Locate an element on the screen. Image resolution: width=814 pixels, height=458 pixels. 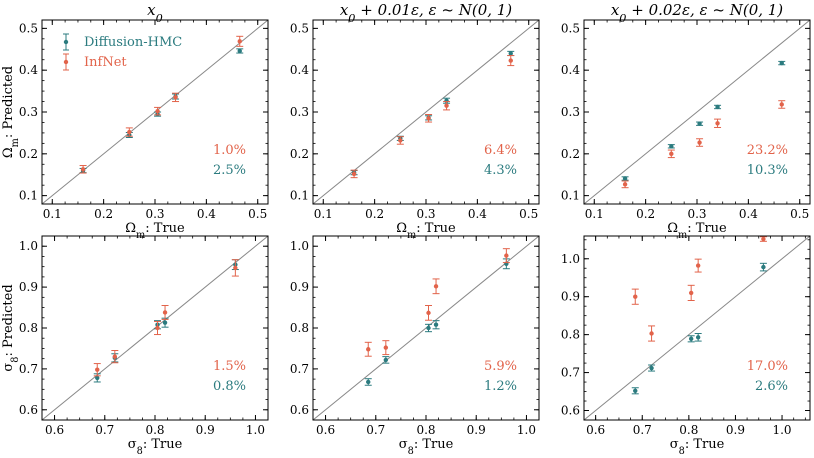
diffusion-error-pct: 4.3% is located at coordinates (500, 170).